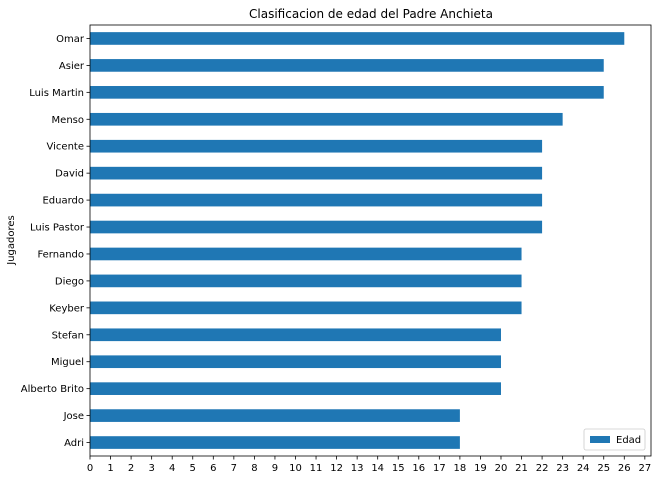 The image size is (656, 482). I want to click on bar-menso, so click(326, 119).